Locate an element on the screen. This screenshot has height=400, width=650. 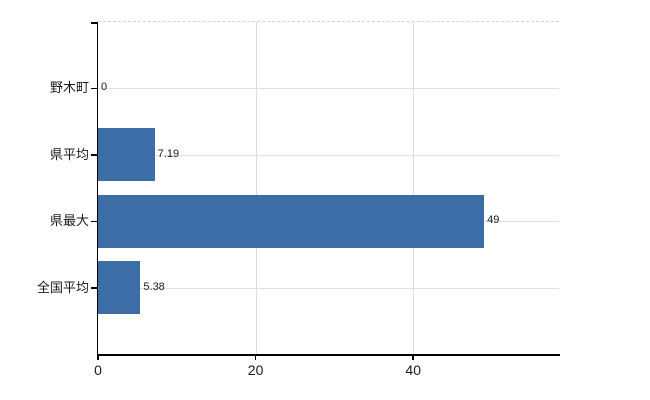
bar-value-label: 0 is located at coordinates (104, 87).